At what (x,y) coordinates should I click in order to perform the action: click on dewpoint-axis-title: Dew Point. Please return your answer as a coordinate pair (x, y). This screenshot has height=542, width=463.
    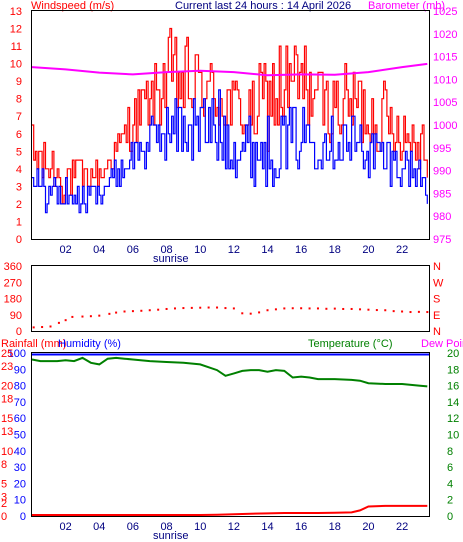
    Looking at the image, I should click on (442, 344).